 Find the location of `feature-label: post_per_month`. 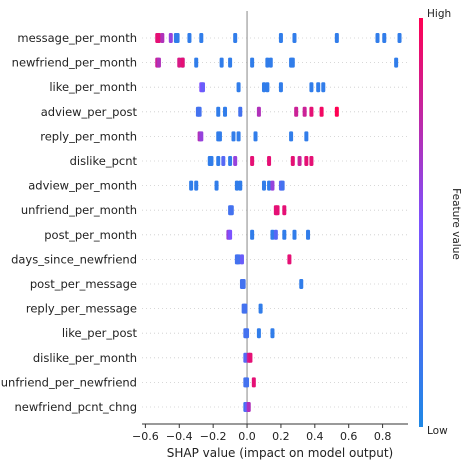

feature-label: post_per_month is located at coordinates (90, 235).